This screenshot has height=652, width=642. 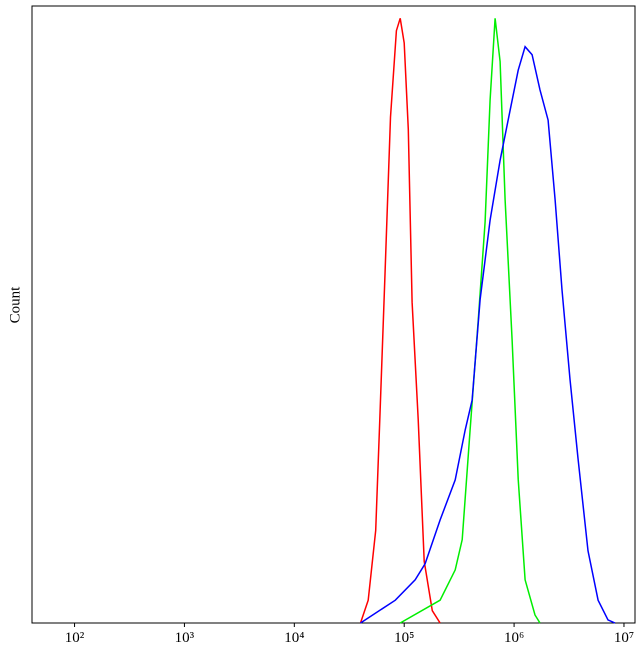 I want to click on x-tick-label: 10⁶, so click(x=514, y=638).